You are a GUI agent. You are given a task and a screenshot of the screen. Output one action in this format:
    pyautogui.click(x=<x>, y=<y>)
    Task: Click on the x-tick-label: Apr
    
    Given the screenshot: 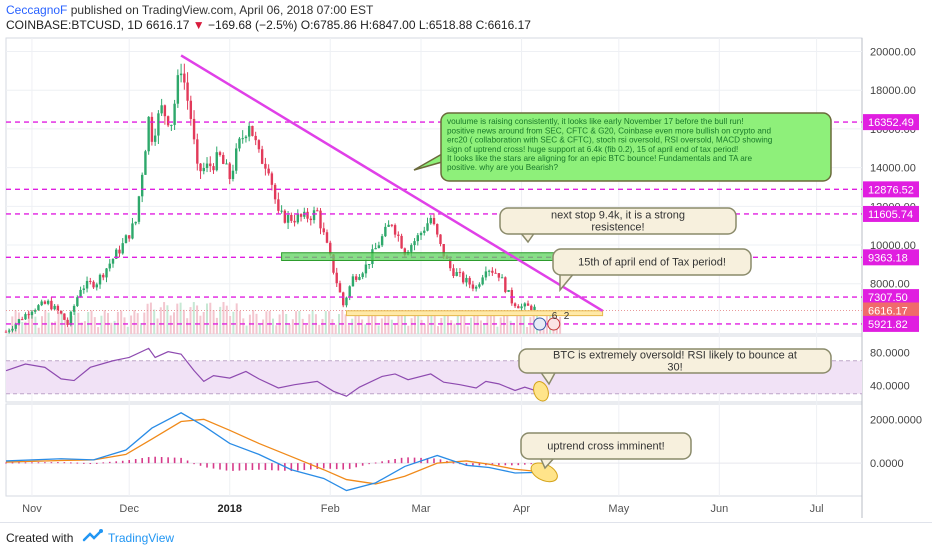 What is the action you would take?
    pyautogui.click(x=521, y=509)
    